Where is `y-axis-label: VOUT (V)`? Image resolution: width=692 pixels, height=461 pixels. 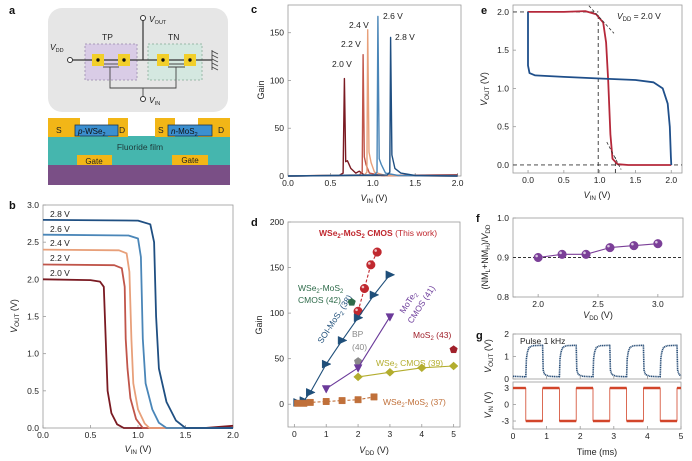 y-axis-label: VOUT (V) is located at coordinates (489, 356).